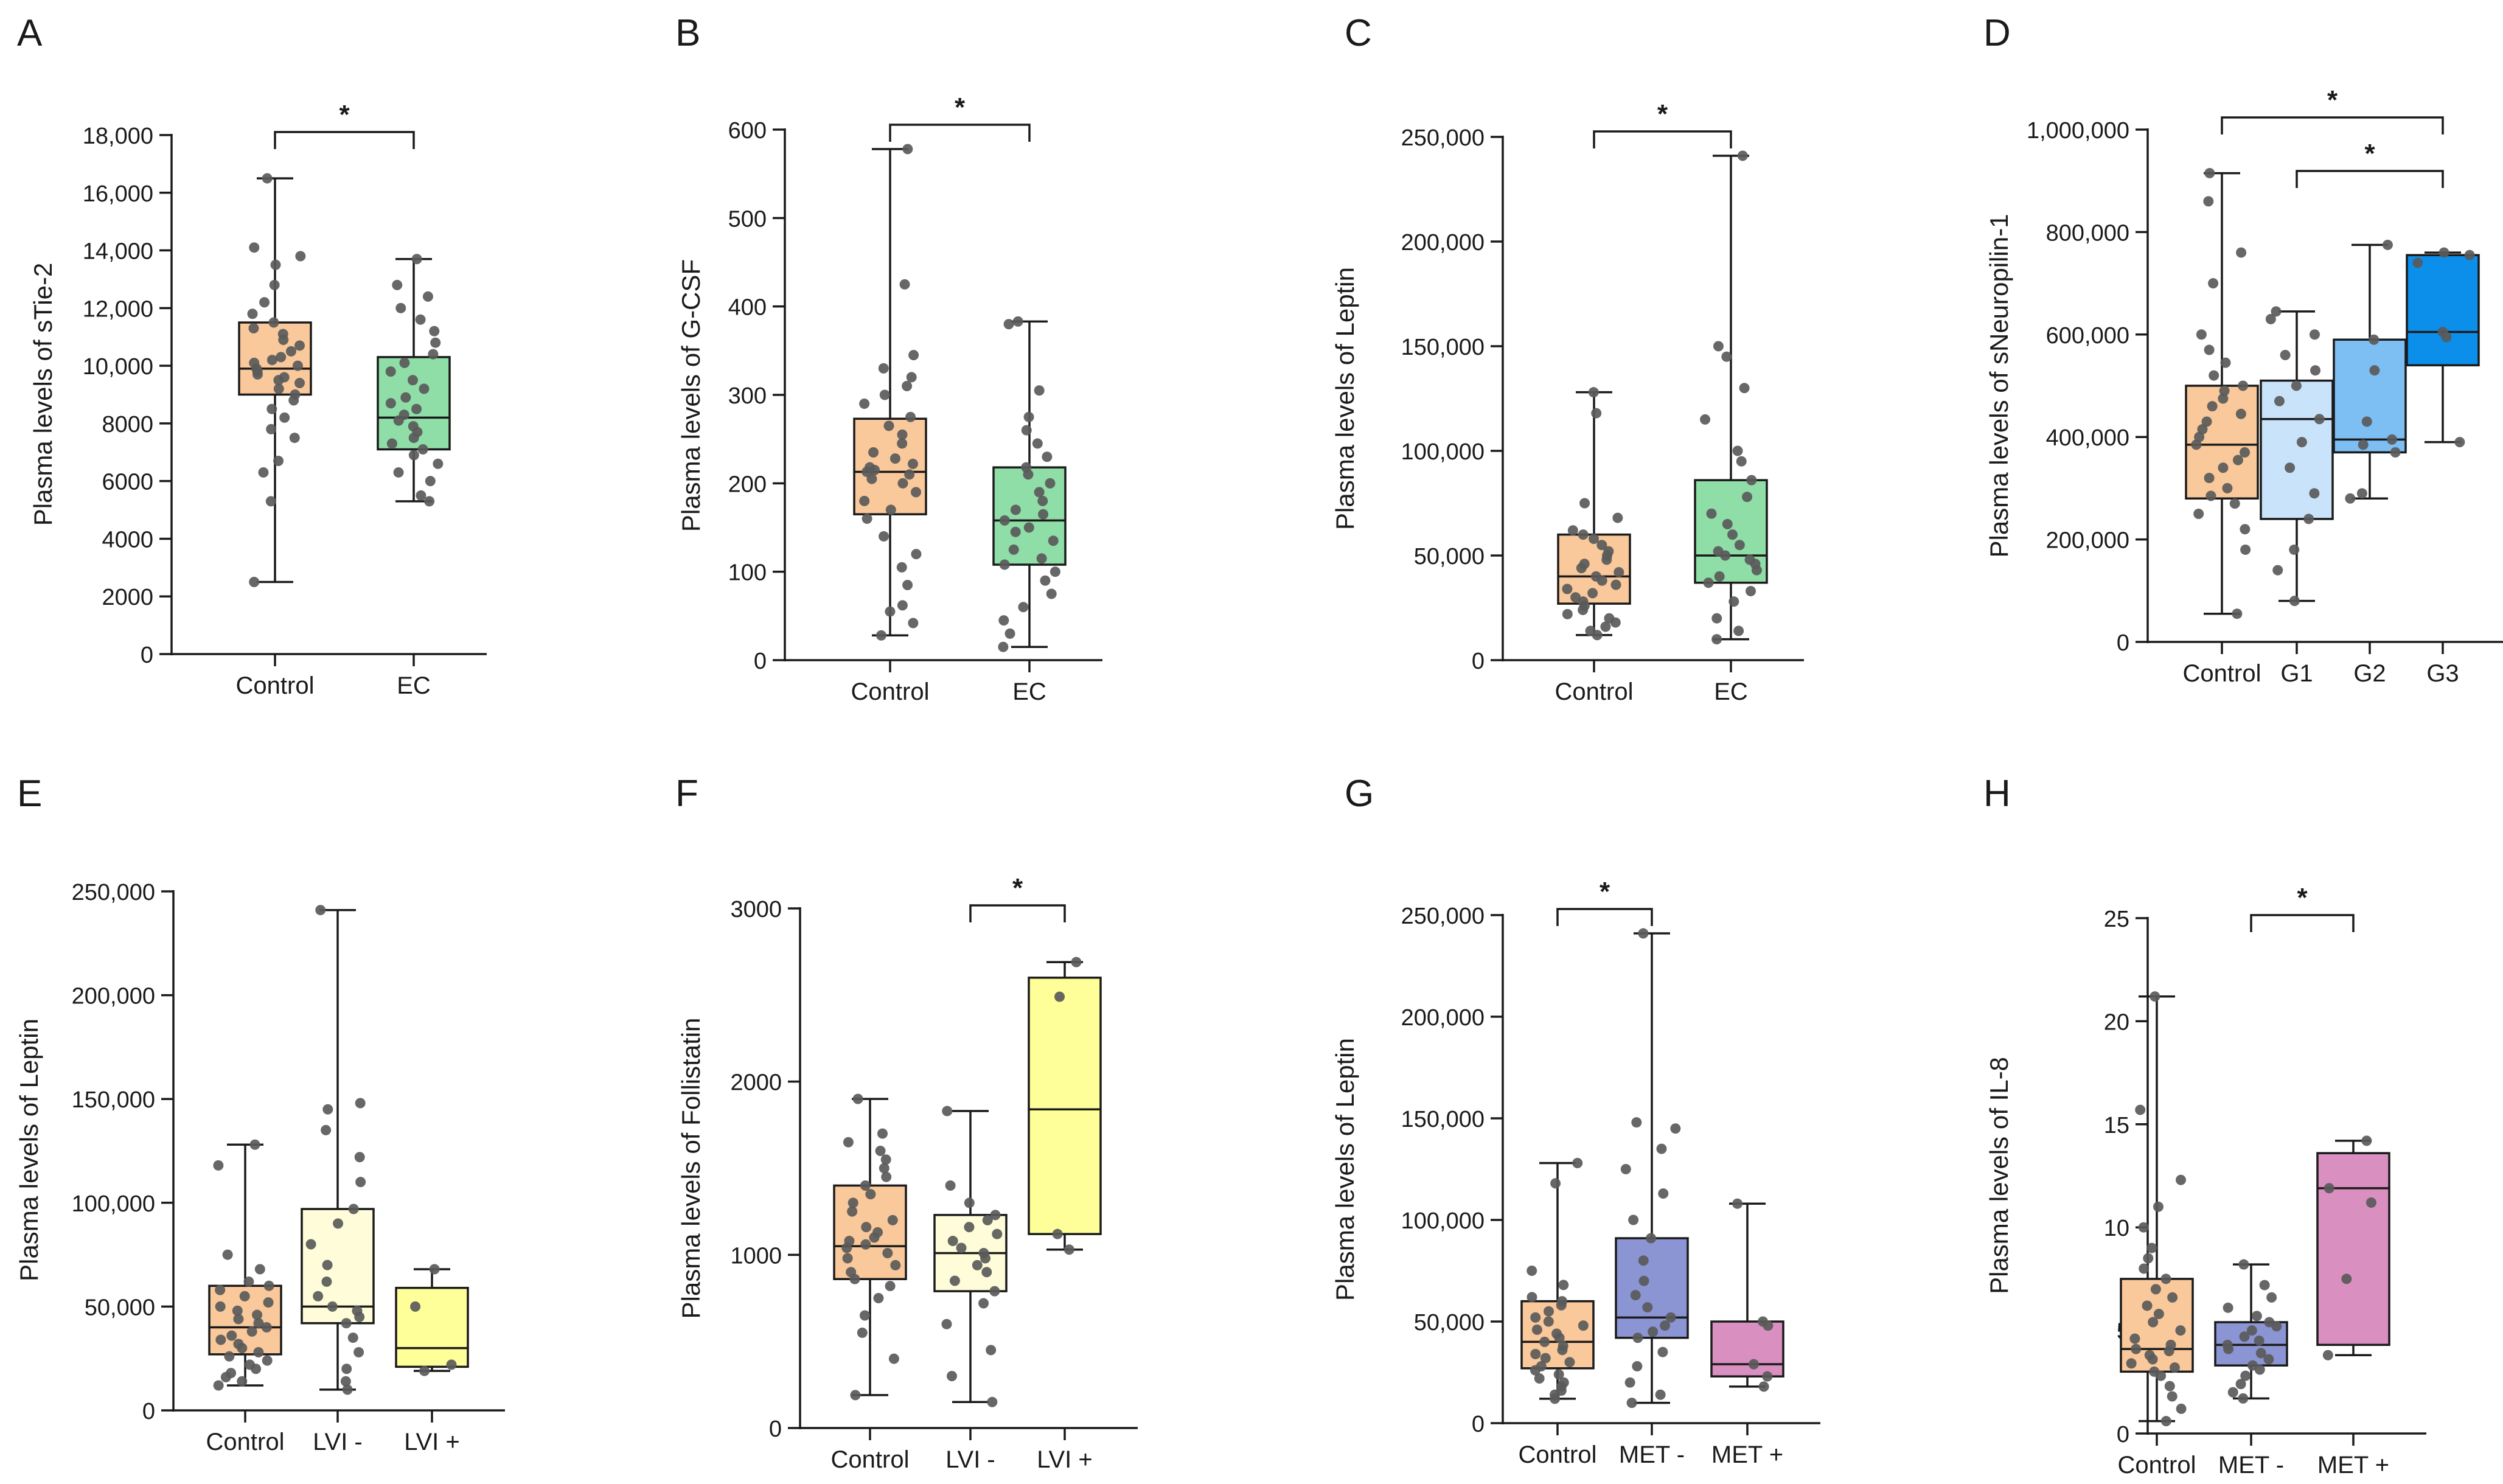 This screenshot has height=1484, width=2503. What do you see at coordinates (756, 1256) in the screenshot?
I see `y-tick-label: 1000` at bounding box center [756, 1256].